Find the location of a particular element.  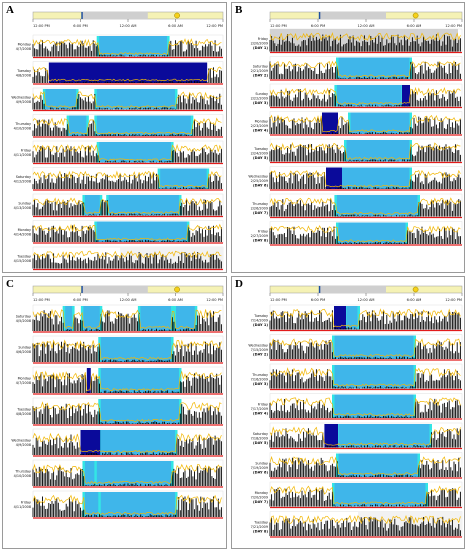

date-label: 4/15/2008 is located at coordinates (22, 261).